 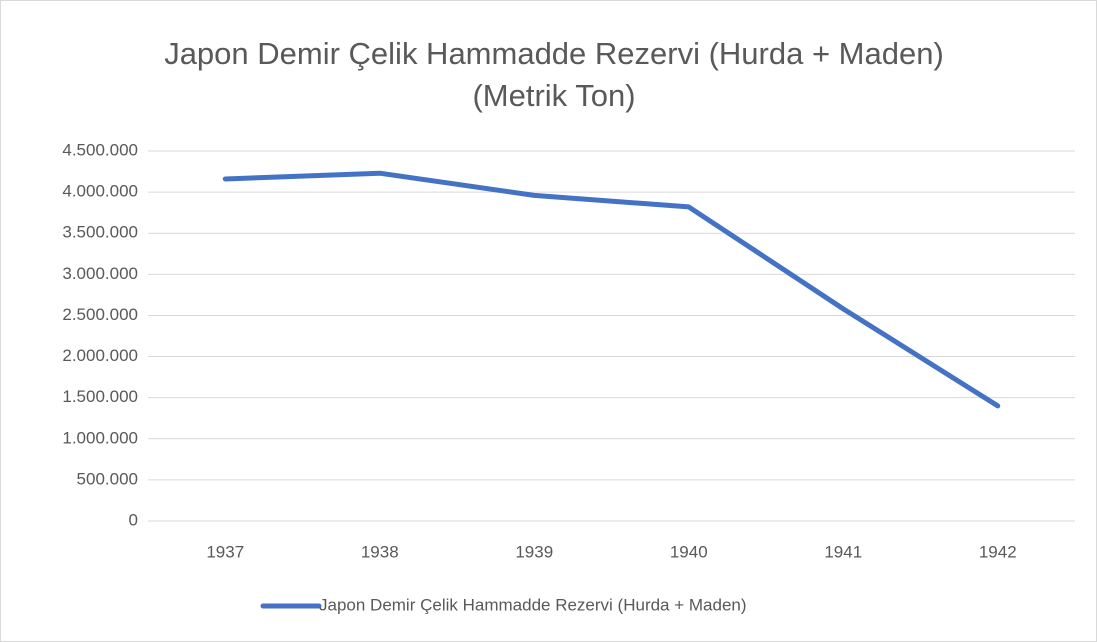 I want to click on y-tick-label: 3.000.000, so click(x=100, y=273).